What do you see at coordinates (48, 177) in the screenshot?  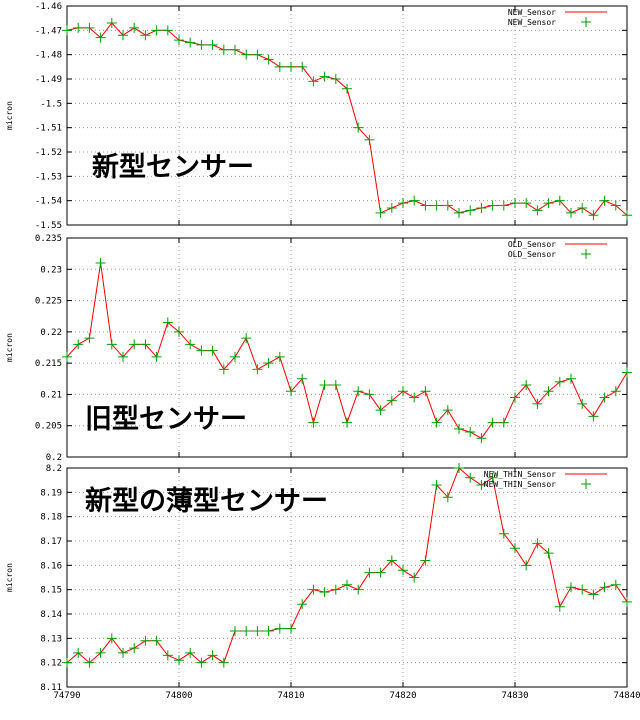 I see `y-tick-label: -1.53` at bounding box center [48, 177].